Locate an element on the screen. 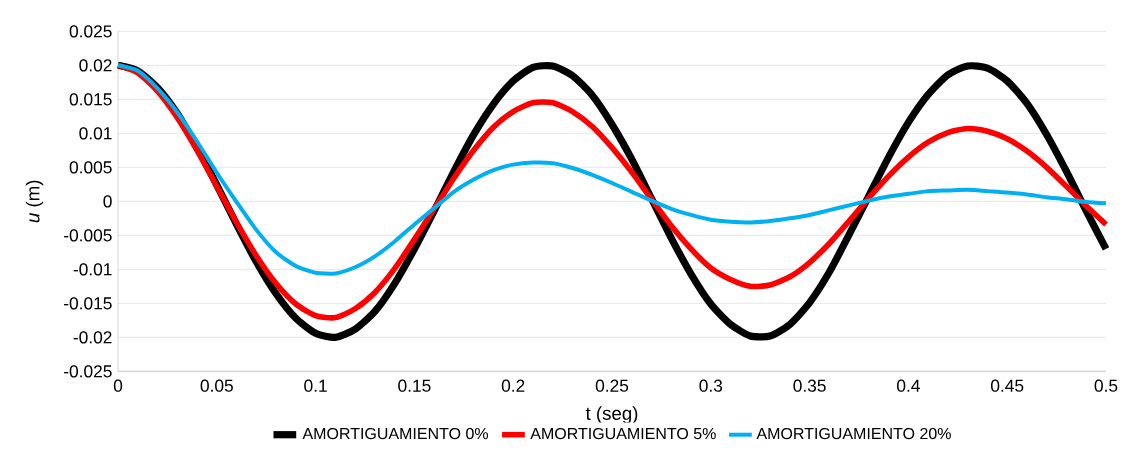 The image size is (1129, 463). legend-label: AMORTIGUAMIENTO 0% is located at coordinates (395, 433).